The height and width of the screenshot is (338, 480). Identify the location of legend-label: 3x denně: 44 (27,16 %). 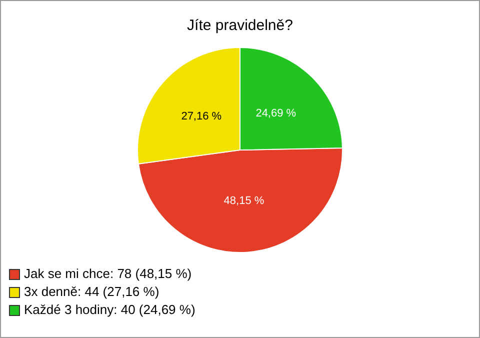
(92, 292).